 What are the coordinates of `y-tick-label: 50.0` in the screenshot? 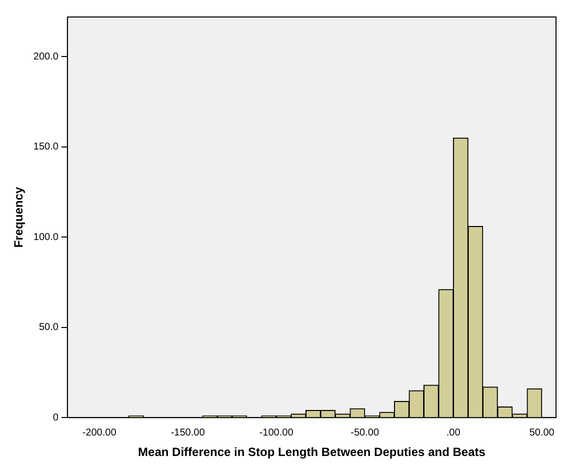 It's located at (48, 328).